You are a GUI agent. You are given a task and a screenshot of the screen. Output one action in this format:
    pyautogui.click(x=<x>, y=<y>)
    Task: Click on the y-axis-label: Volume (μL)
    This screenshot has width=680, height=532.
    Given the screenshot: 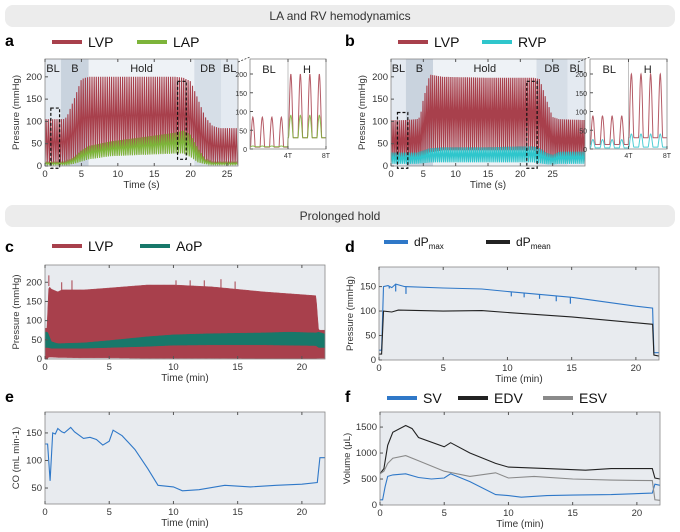 What is the action you would take?
    pyautogui.click(x=347, y=458)
    